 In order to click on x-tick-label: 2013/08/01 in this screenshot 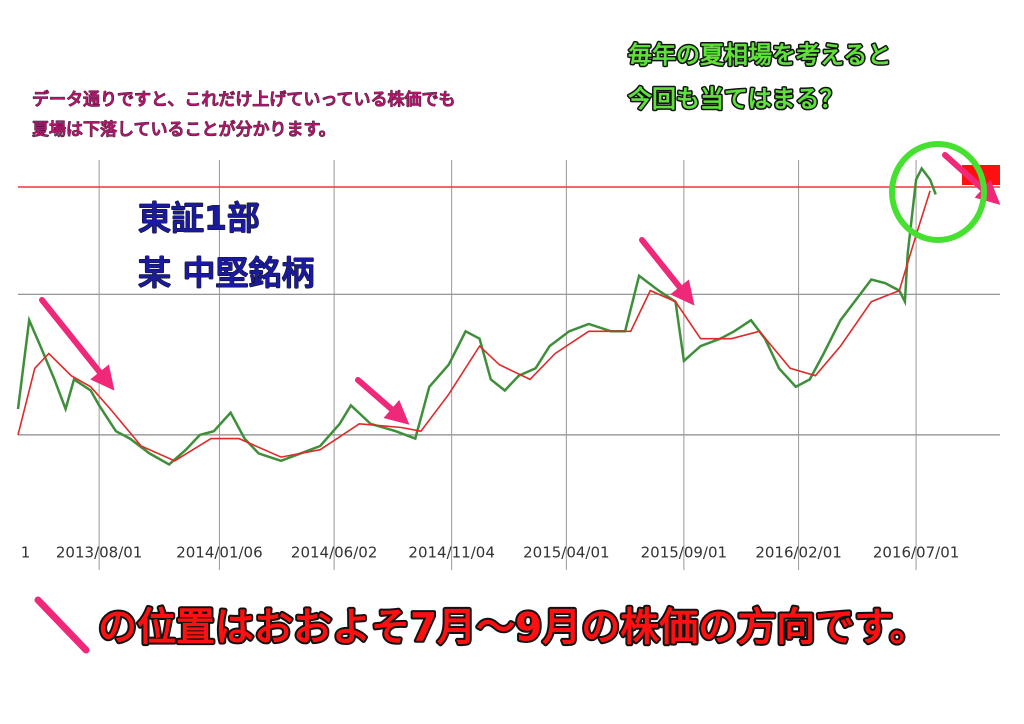, I will do `click(99, 553)`.